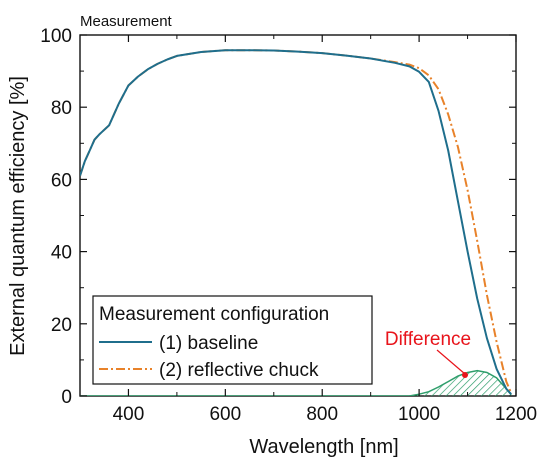  Describe the element at coordinates (129, 414) in the screenshot. I see `x-tick-label: 400` at that location.